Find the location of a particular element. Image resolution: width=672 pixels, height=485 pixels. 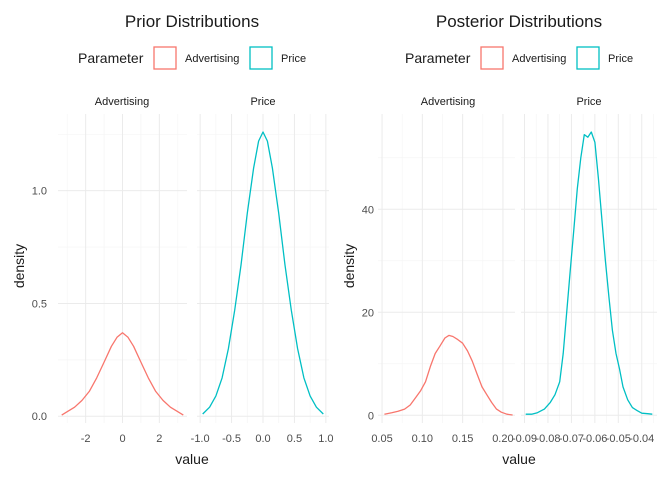

posterior-legend-label-advertising: Advertising is located at coordinates (539, 59).